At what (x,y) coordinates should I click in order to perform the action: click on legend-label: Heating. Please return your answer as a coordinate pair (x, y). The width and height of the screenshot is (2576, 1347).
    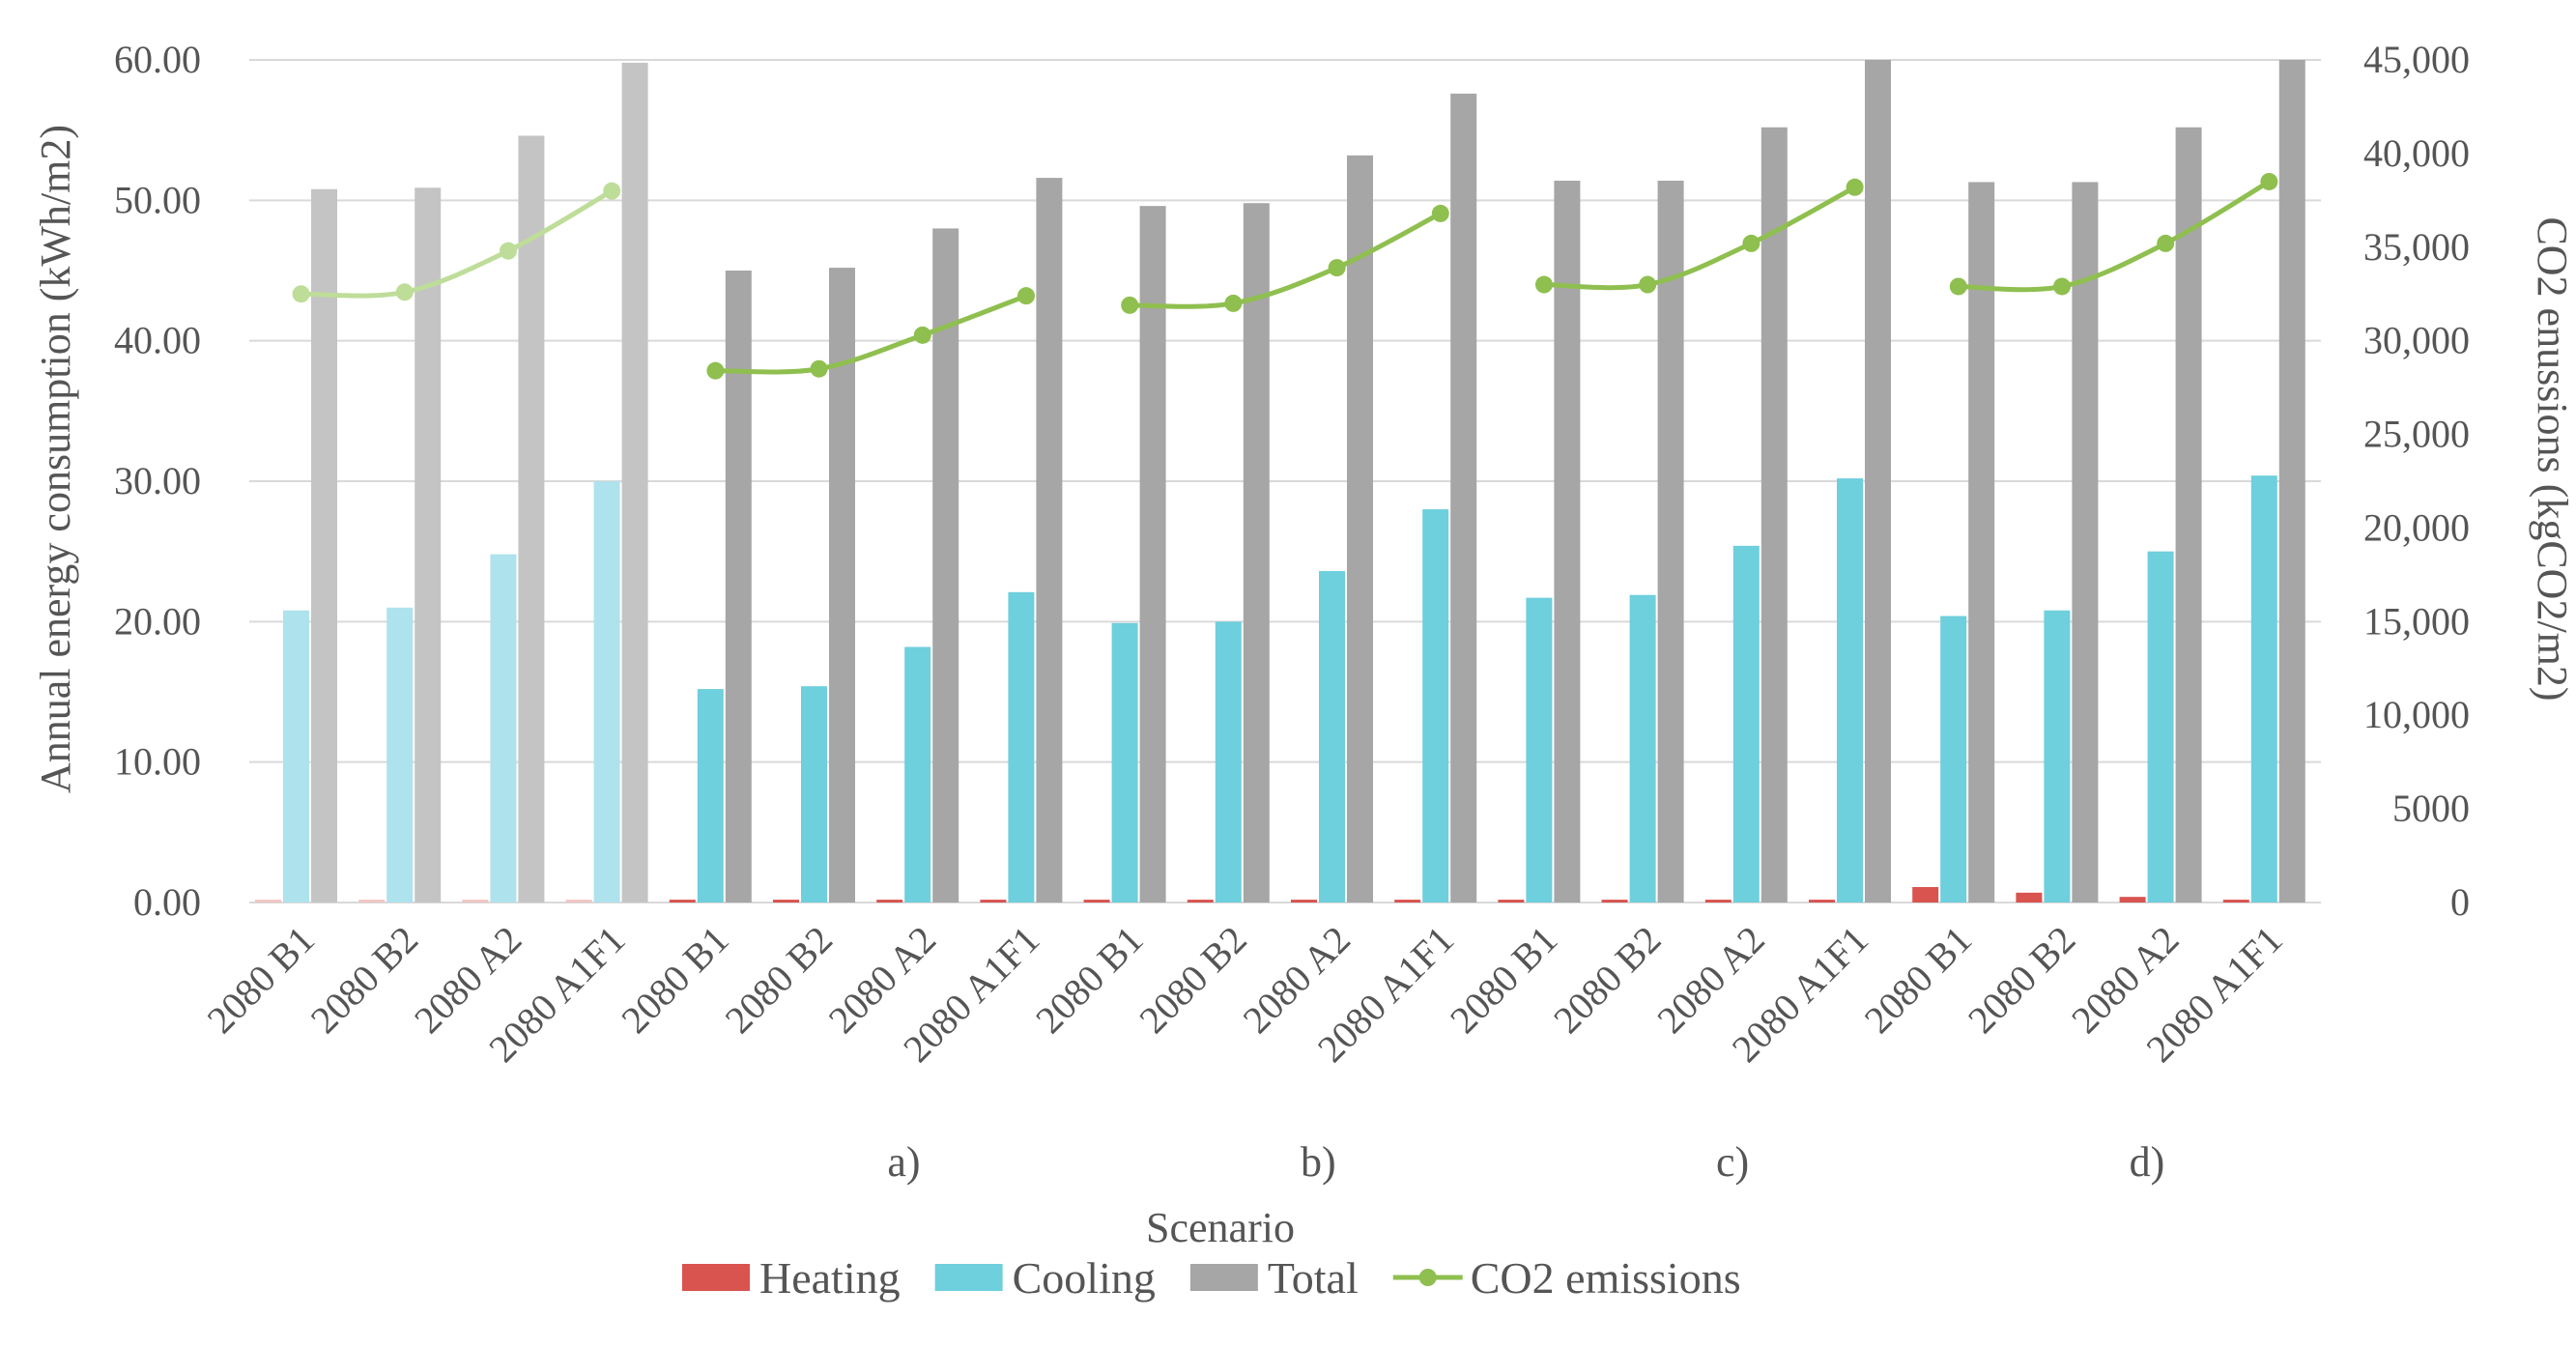
    Looking at the image, I should click on (830, 1278).